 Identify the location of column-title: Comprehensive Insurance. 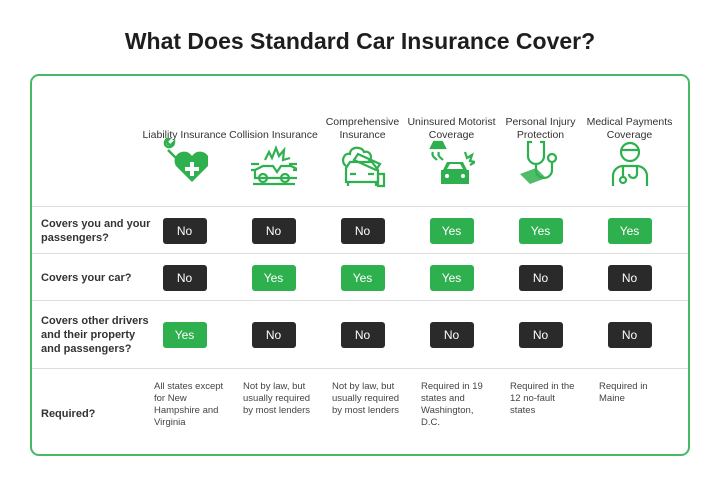
(362, 128).